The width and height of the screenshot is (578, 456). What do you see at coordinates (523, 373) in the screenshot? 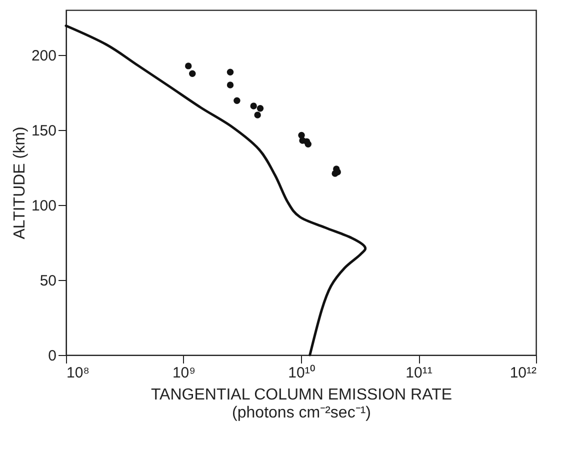
I see `x-tick-label: 10¹²` at bounding box center [523, 373].